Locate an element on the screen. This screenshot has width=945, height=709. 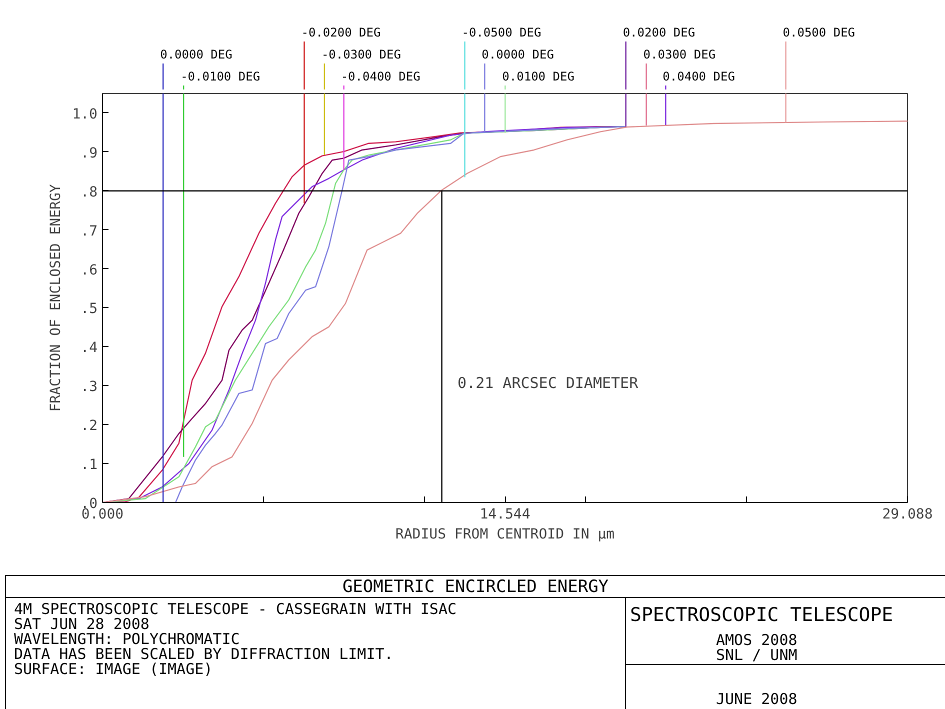
text: 0.0200 DEG is located at coordinates (659, 33).